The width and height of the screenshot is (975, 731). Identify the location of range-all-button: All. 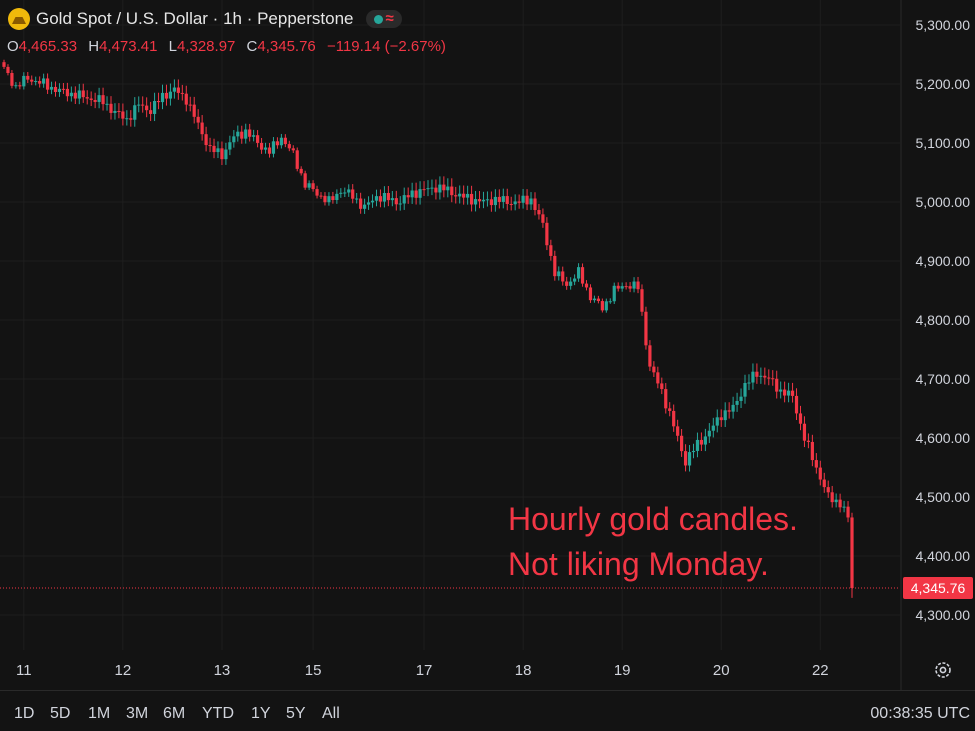
(331, 713).